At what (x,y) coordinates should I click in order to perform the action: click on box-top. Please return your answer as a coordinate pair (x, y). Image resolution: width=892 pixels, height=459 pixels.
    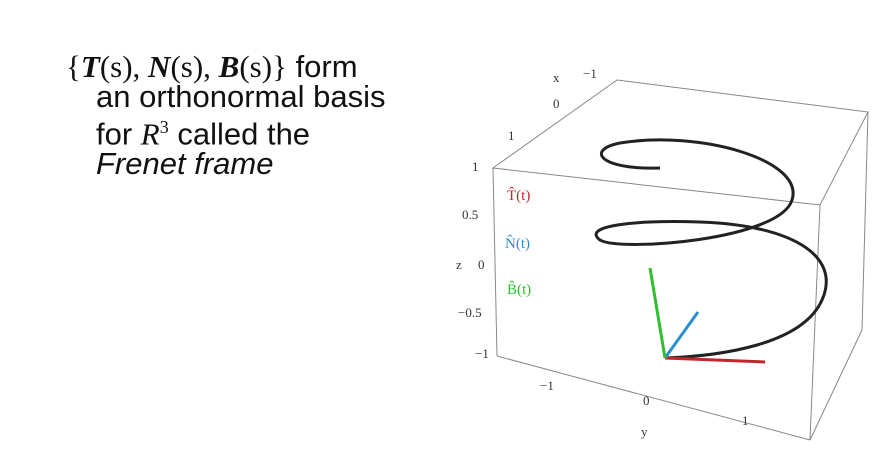
    Looking at the image, I should click on (680, 142).